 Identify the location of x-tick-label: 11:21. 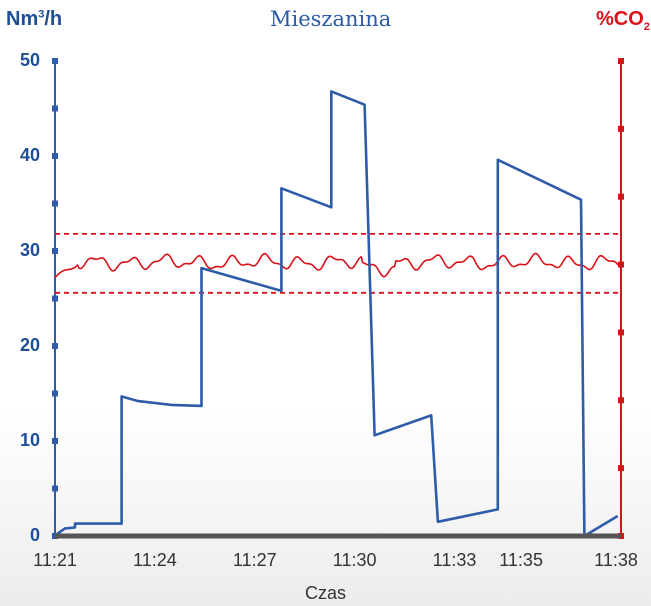
(55, 560).